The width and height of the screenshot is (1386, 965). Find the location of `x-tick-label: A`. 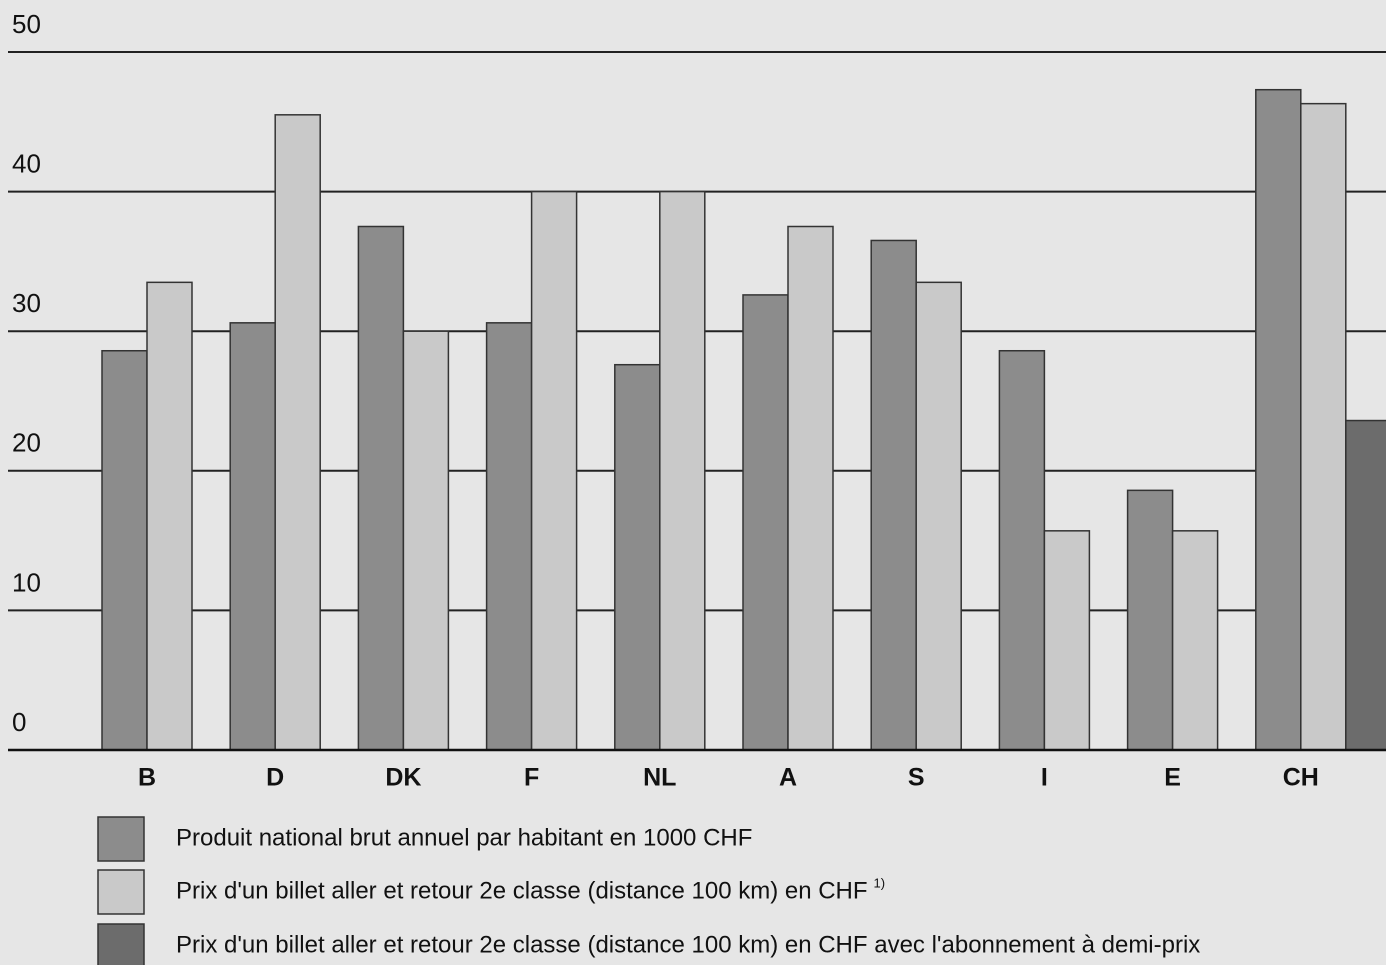

x-tick-label: A is located at coordinates (788, 778).